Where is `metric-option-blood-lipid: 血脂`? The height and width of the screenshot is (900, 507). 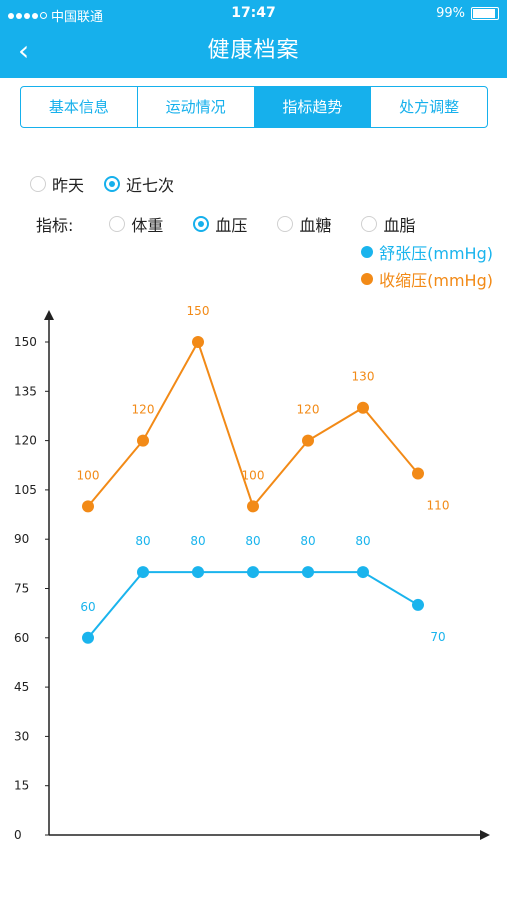 metric-option-blood-lipid: 血脂 is located at coordinates (388, 224).